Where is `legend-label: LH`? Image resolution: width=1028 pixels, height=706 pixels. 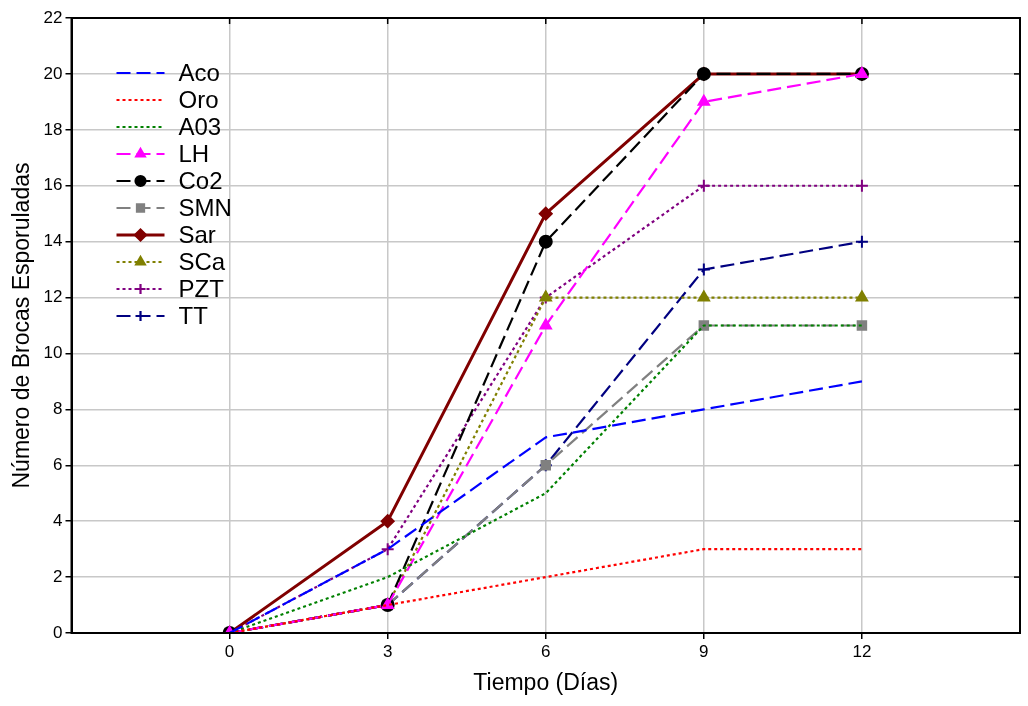 legend-label: LH is located at coordinates (194, 153).